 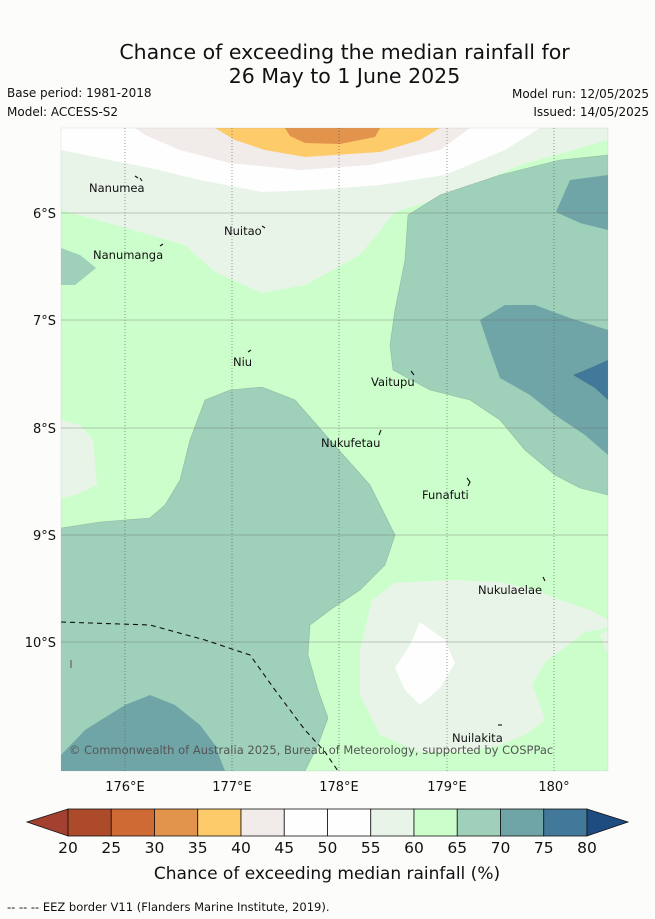 What do you see at coordinates (604, 642) in the screenshot?
I see `zone-55-60-southeast` at bounding box center [604, 642].